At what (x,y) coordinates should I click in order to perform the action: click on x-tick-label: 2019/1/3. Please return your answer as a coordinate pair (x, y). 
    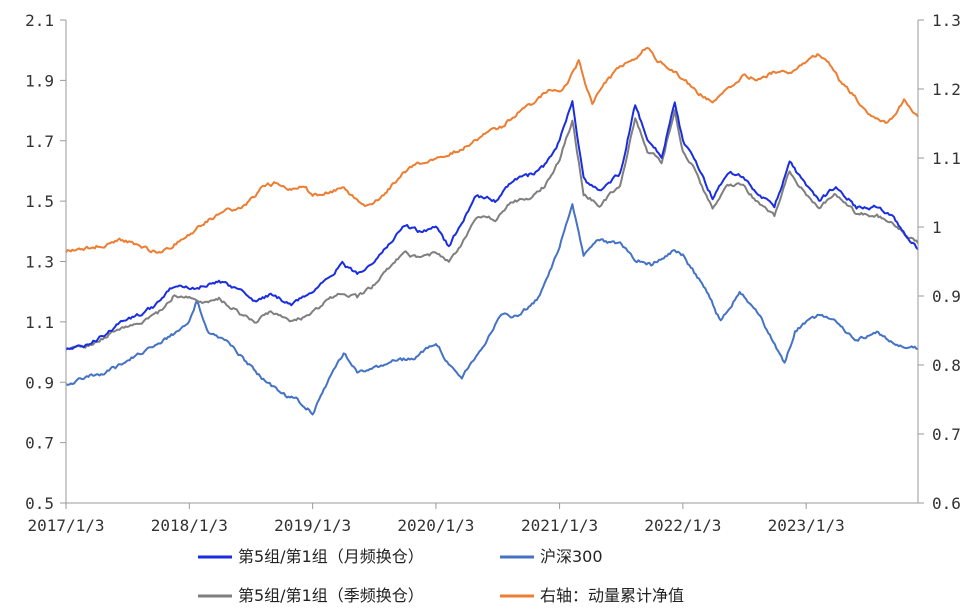
    Looking at the image, I should click on (312, 525).